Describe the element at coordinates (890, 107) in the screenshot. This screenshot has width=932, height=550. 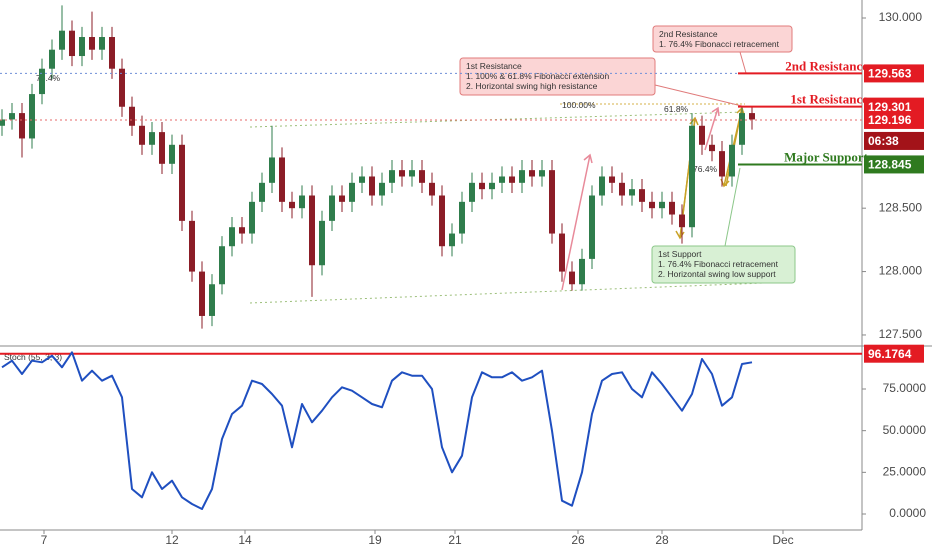
I see `level-label: 129.301` at that location.